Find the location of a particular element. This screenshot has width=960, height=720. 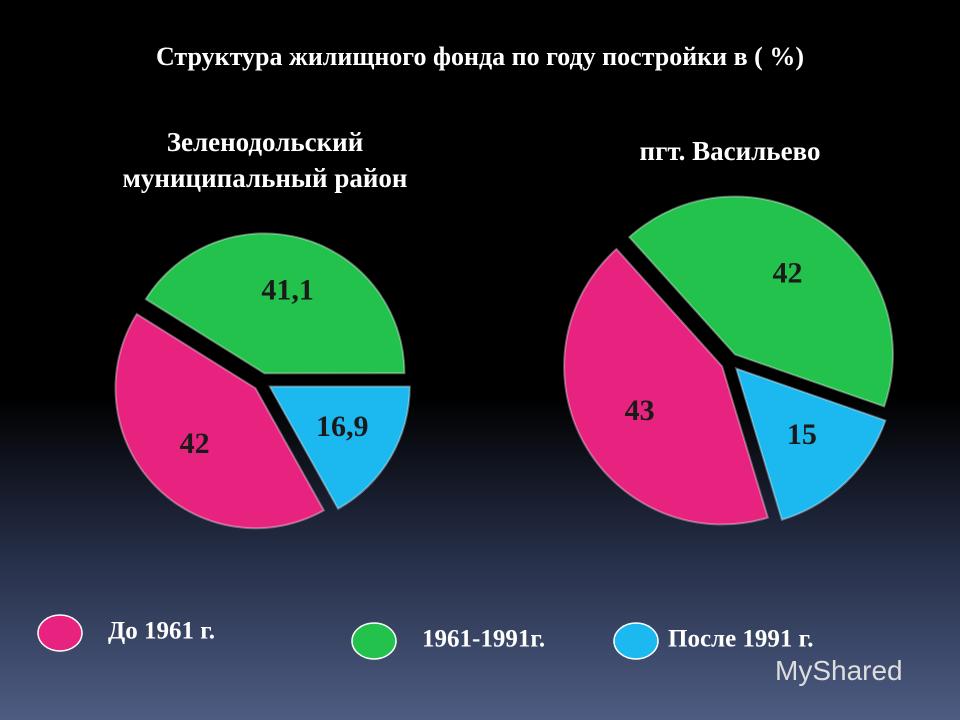

legend-label: До 1961 г. is located at coordinates (161, 631).